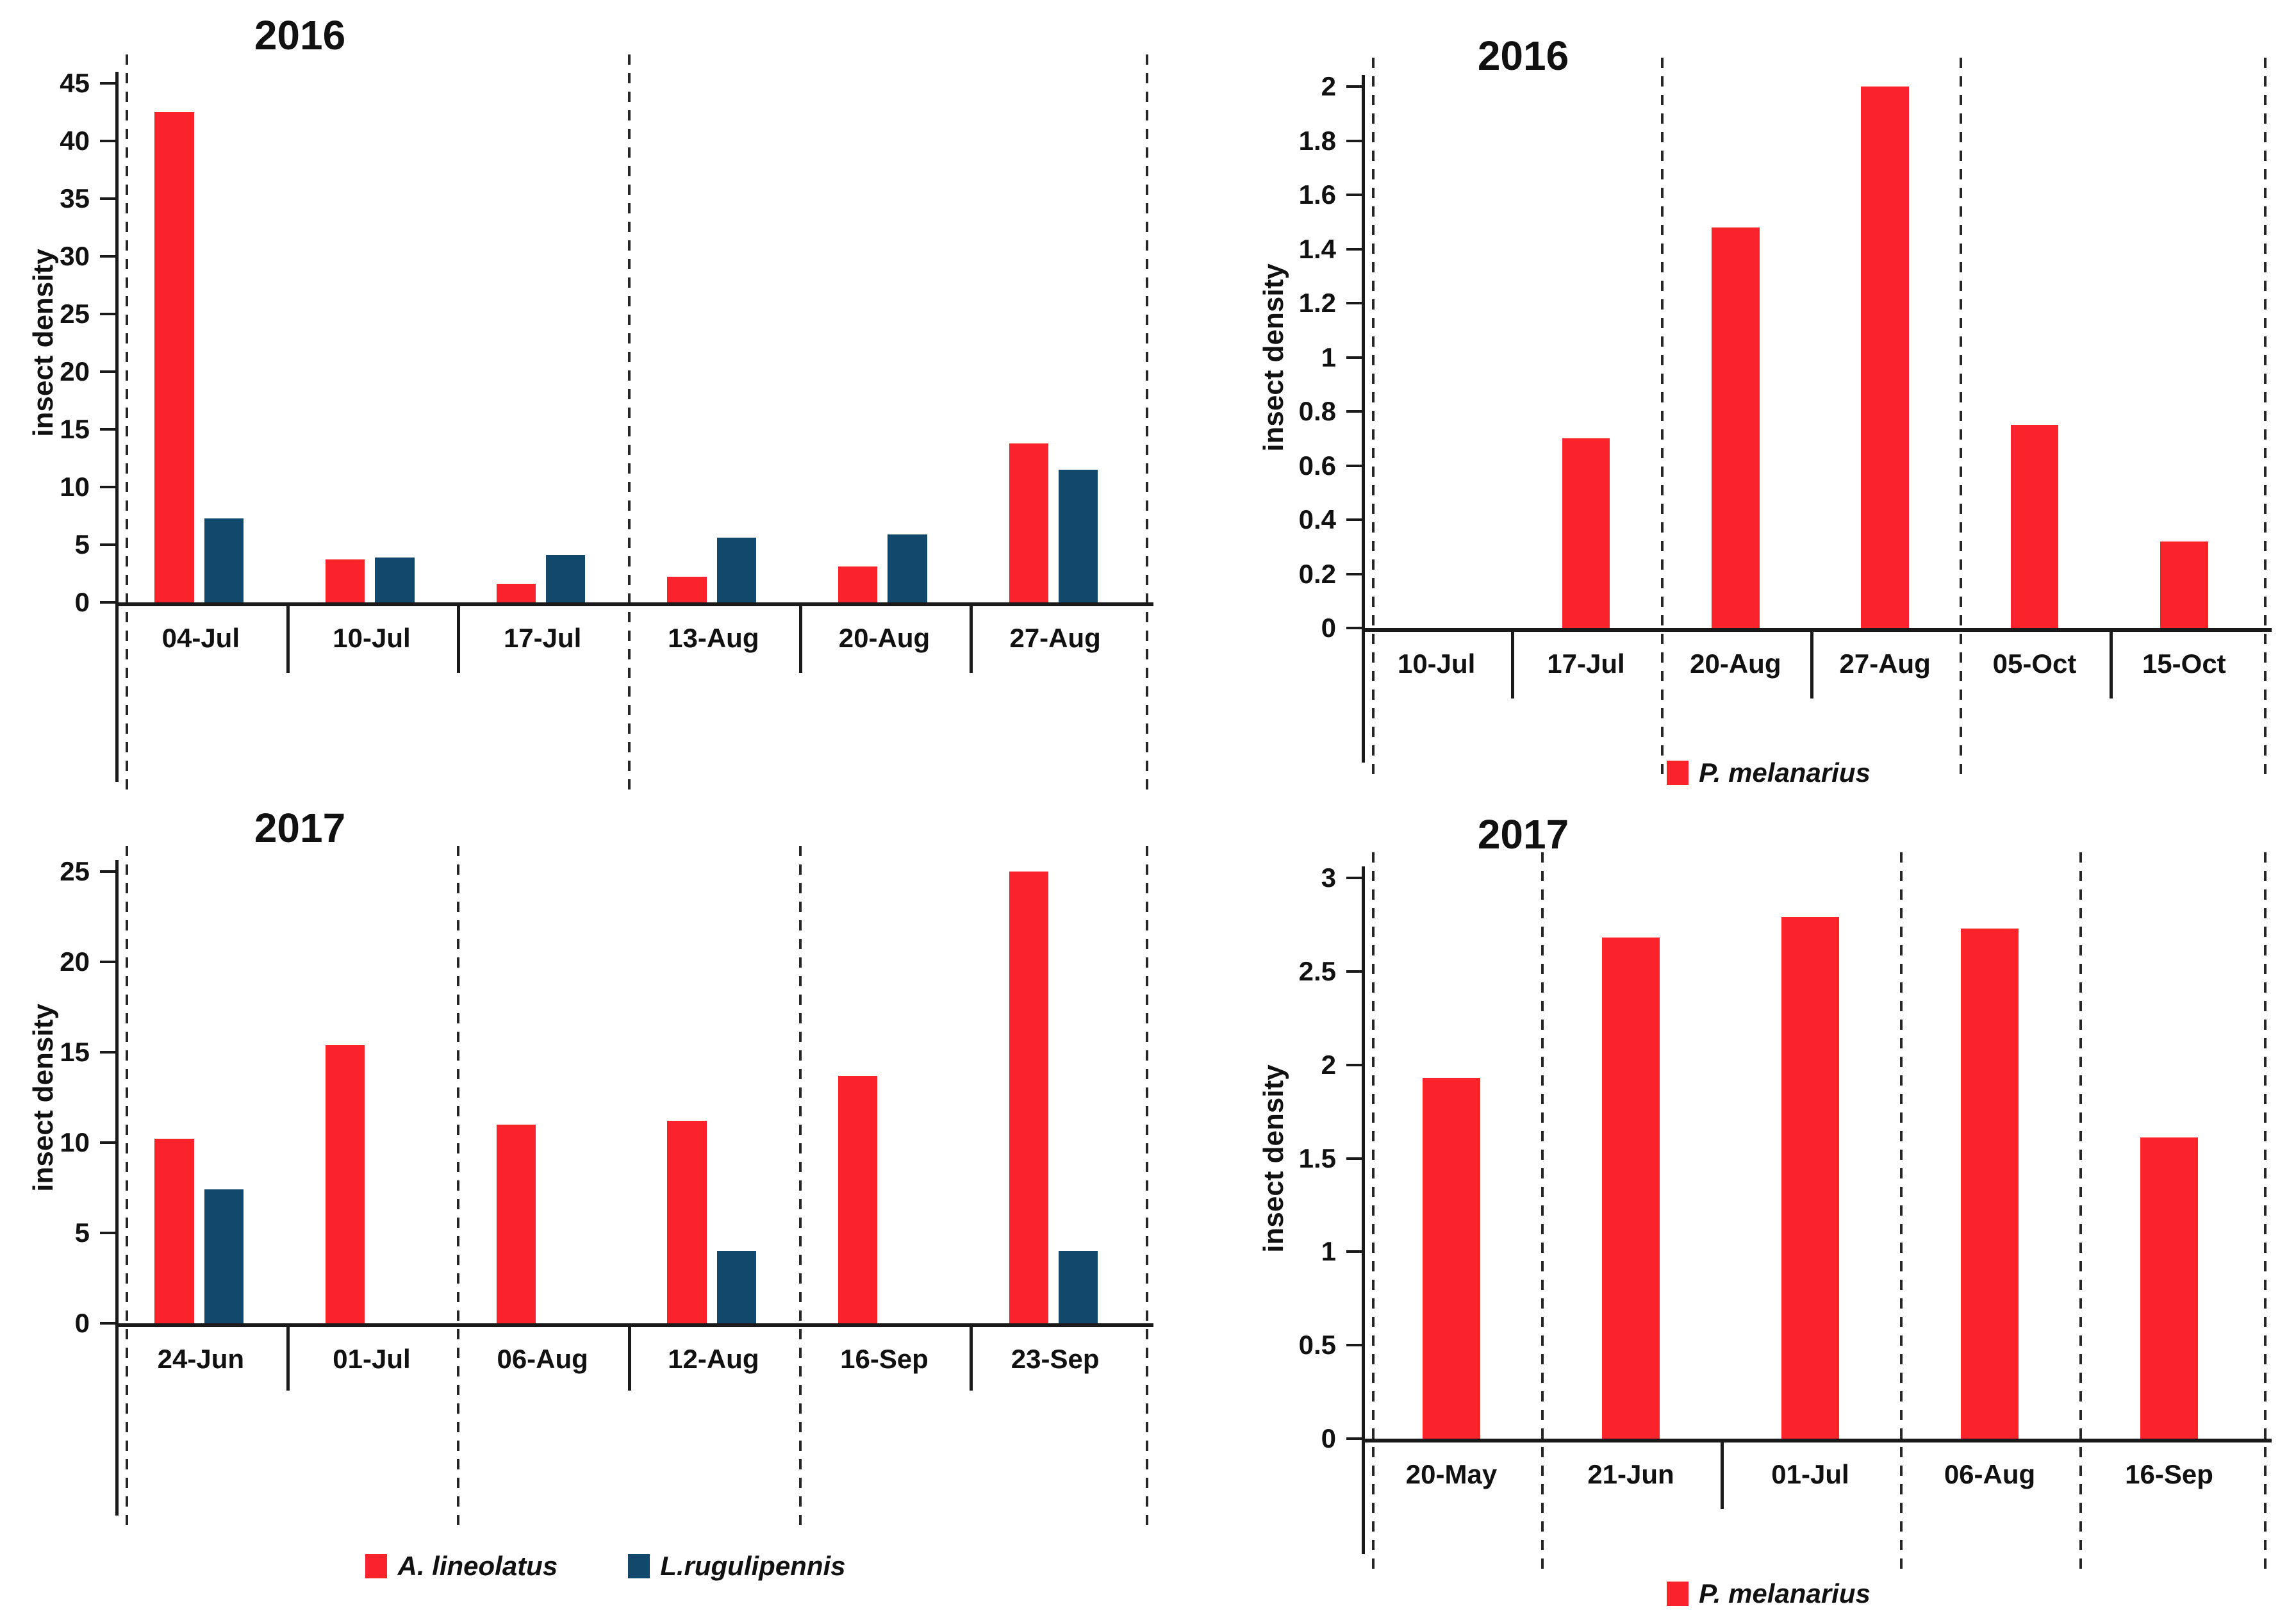 The height and width of the screenshot is (1620, 2296). I want to click on legend-item: L.rugulipennis, so click(737, 1566).